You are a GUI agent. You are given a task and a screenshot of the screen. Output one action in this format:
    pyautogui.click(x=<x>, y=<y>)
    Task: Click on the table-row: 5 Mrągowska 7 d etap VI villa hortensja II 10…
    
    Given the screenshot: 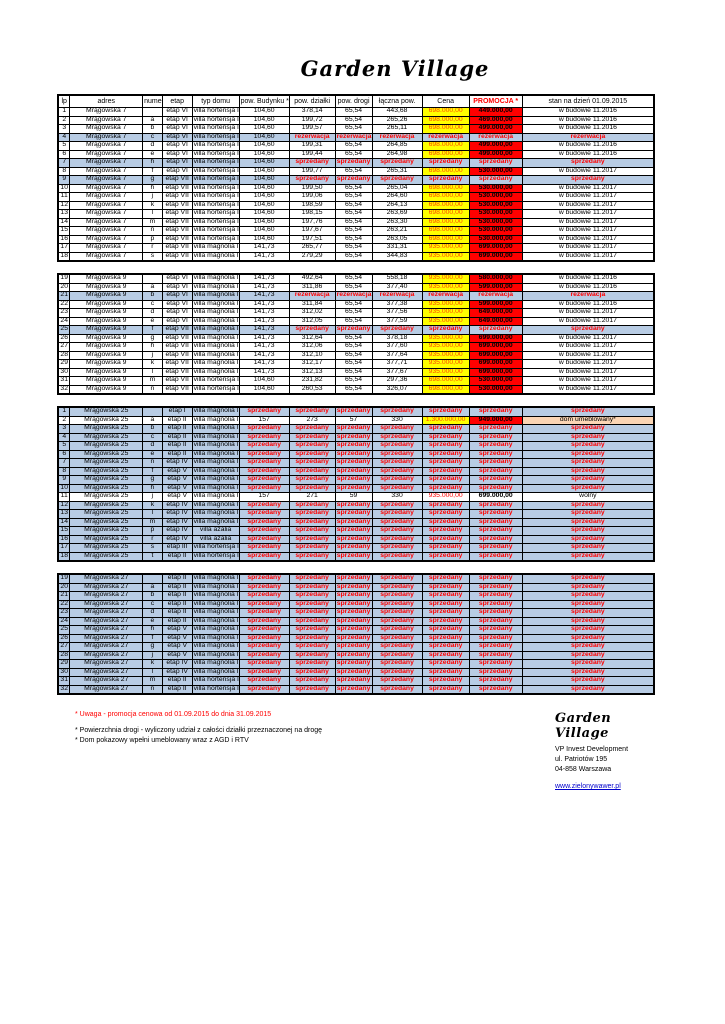 What is the action you would take?
    pyautogui.click(x=356, y=146)
    